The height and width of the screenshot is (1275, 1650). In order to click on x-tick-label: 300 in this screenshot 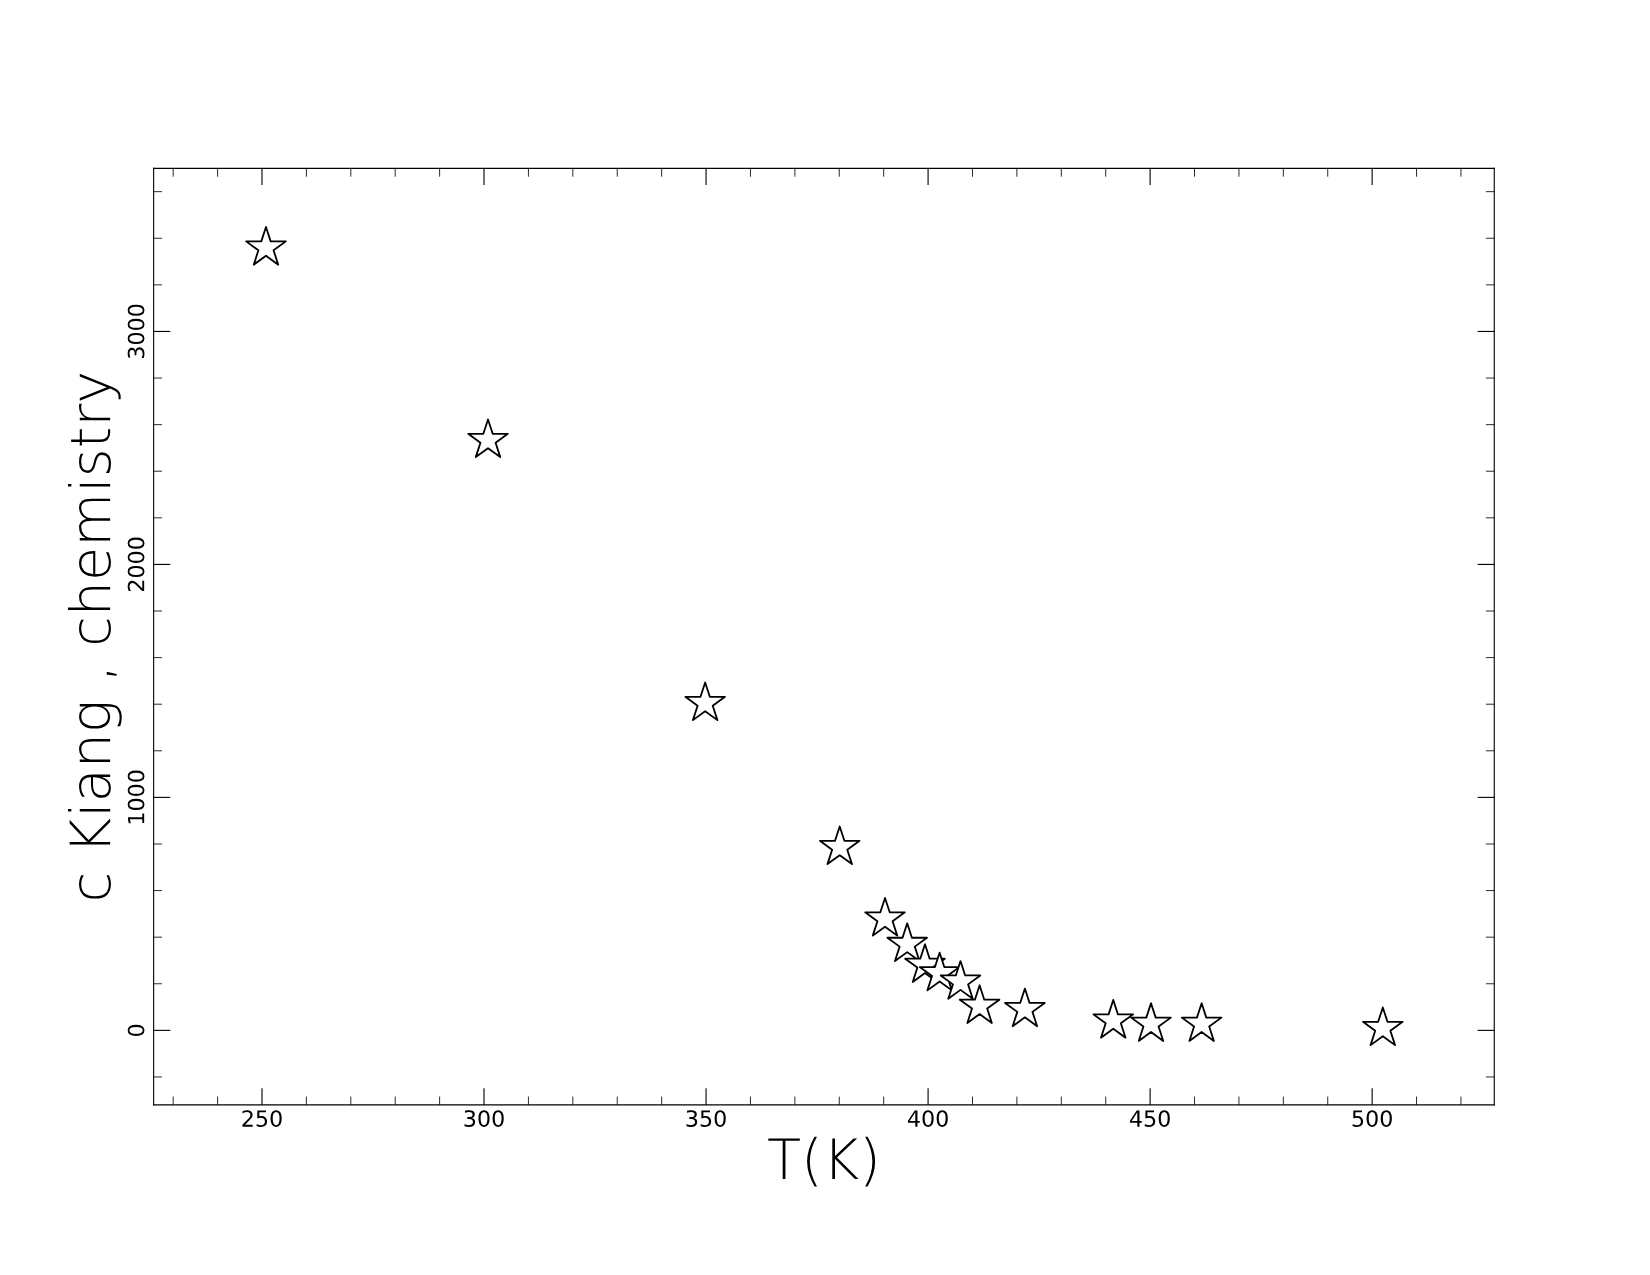, I will do `click(484, 1118)`.